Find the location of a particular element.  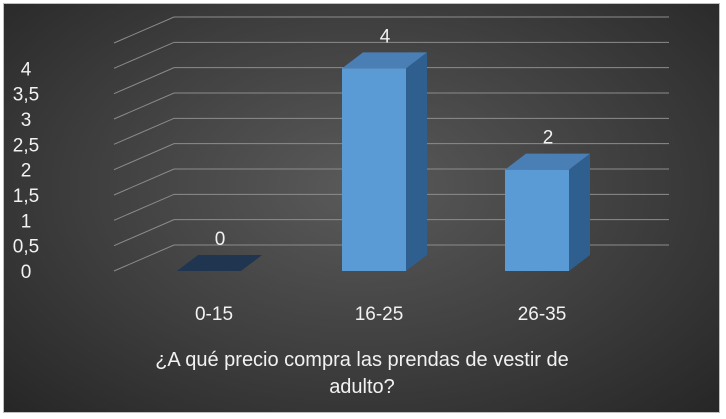

y-axis-ticks: 0 0,5 1 1,5 2 2,5 3 3,5 4 is located at coordinates (26, 171).